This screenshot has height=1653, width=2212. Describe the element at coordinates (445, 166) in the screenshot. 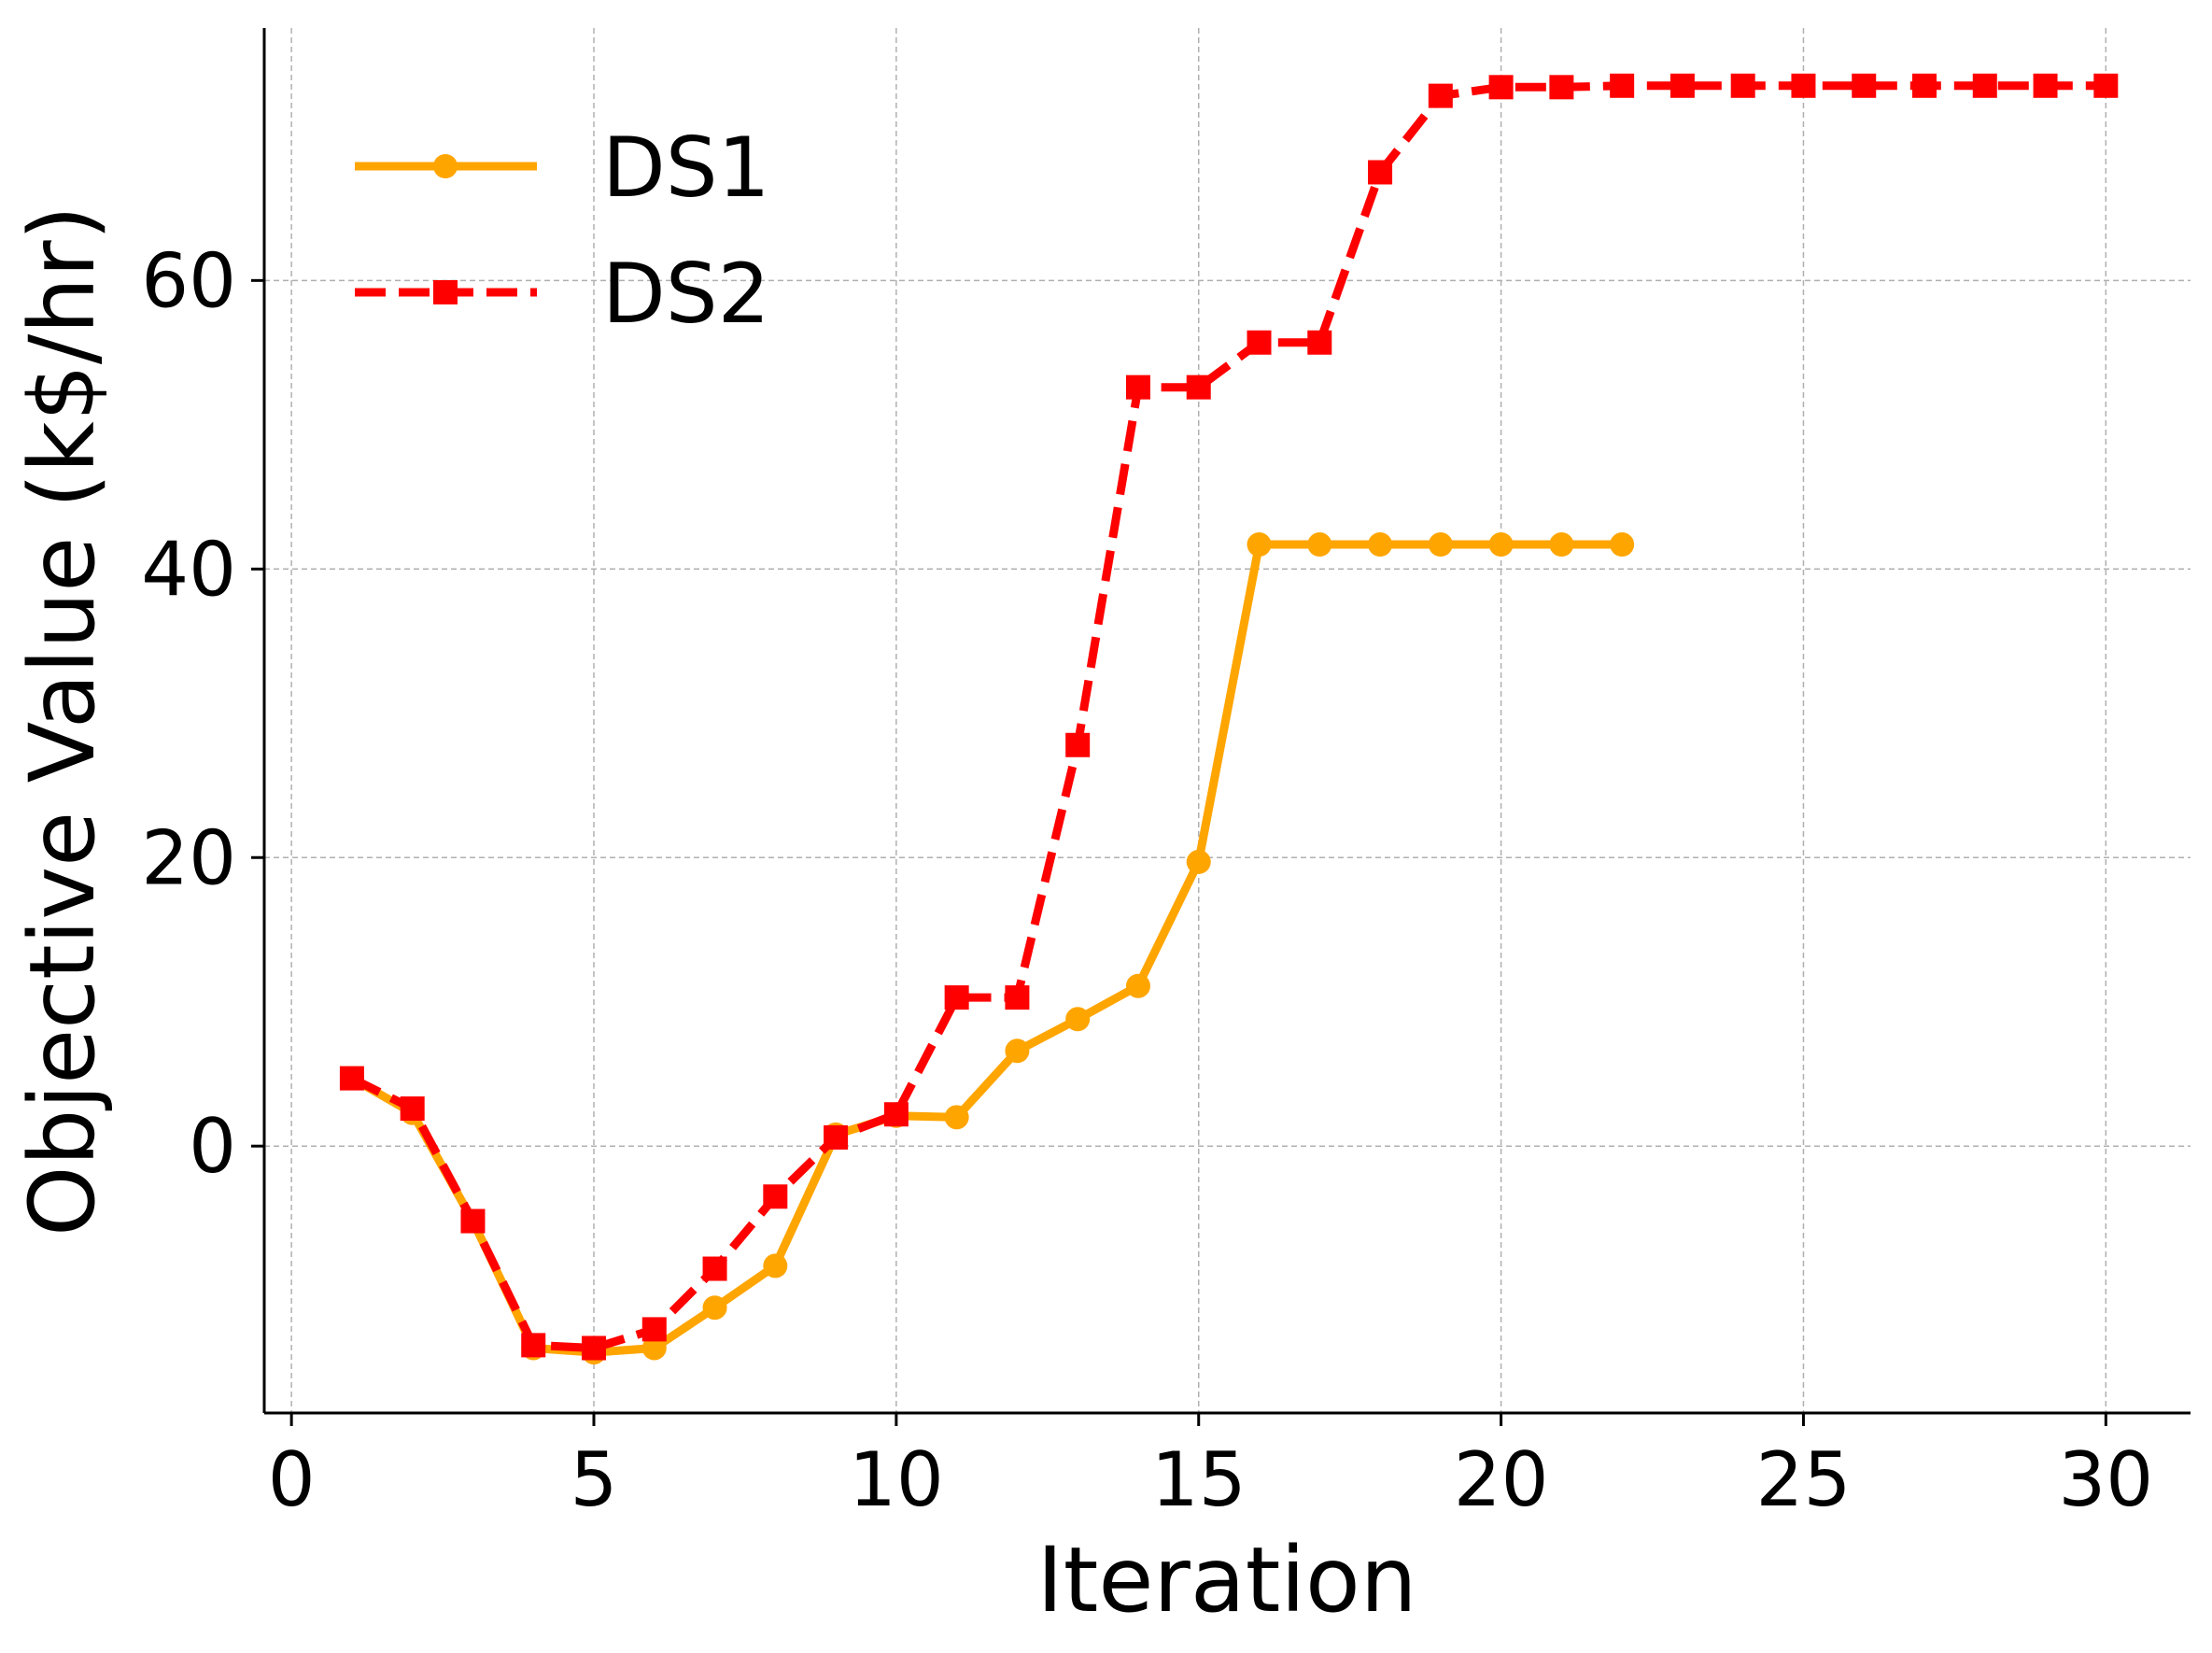

I see `legend-marker-ds1` at that location.